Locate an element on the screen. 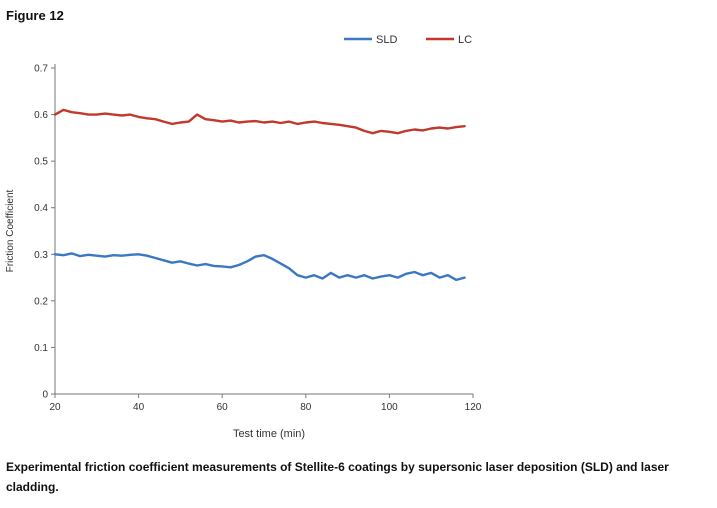  y-tick-label: 0.2 is located at coordinates (41, 301).